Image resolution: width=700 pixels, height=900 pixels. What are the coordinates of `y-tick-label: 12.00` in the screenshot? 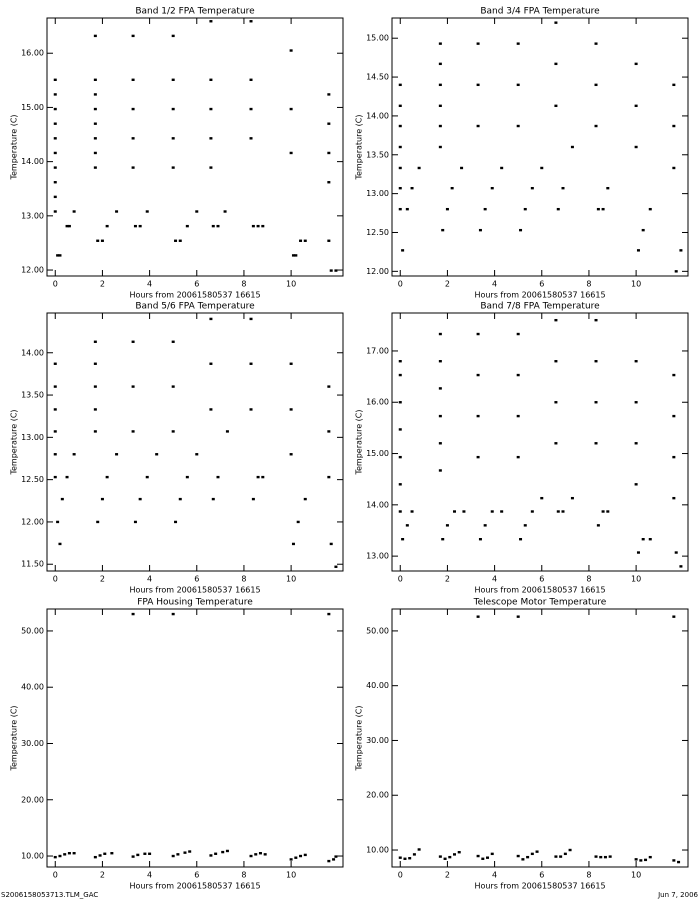 It's located at (32, 521).